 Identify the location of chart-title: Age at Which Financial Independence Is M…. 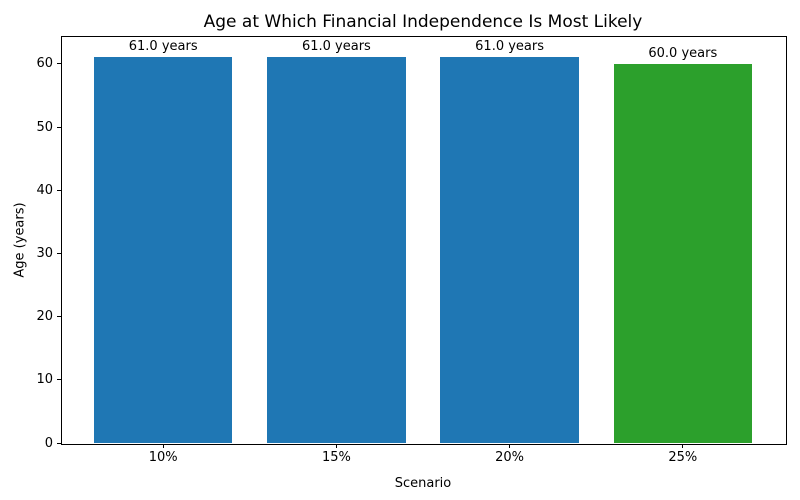
(423, 22).